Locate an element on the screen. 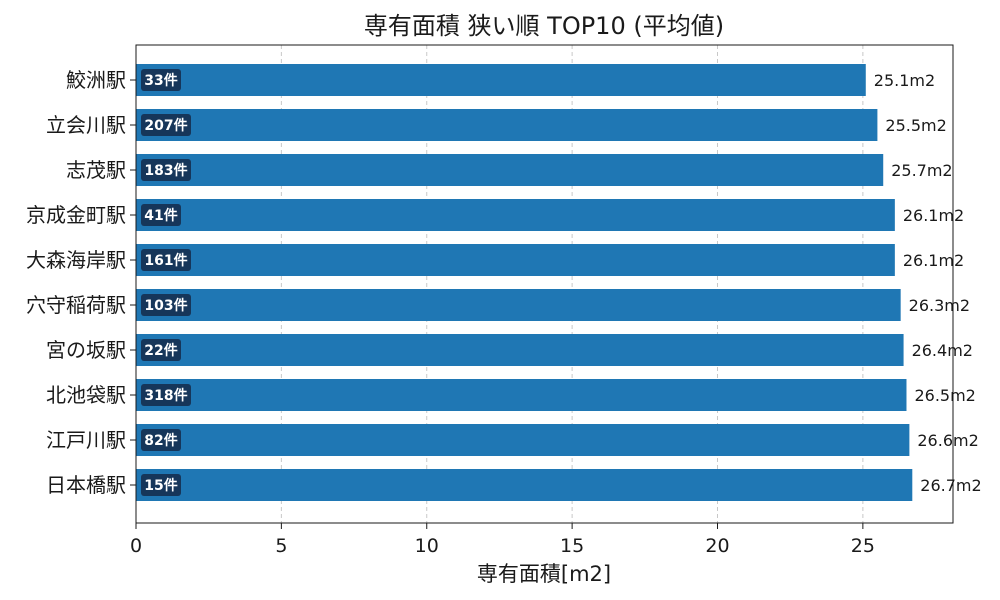 This screenshot has height=600, width=1000. count-label: 183件 is located at coordinates (165, 170).